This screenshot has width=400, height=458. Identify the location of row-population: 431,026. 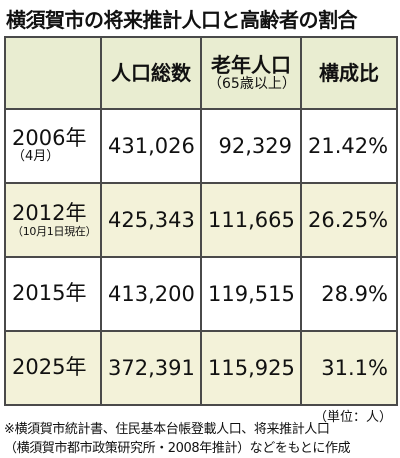
(151, 146).